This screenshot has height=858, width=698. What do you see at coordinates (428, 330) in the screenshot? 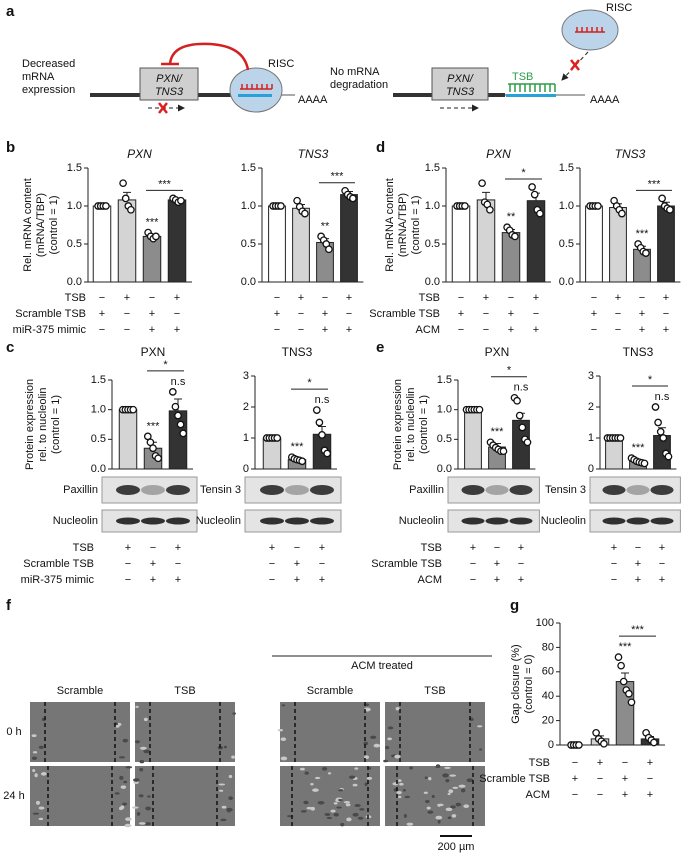
I see `condition-label: ACM` at bounding box center [428, 330].